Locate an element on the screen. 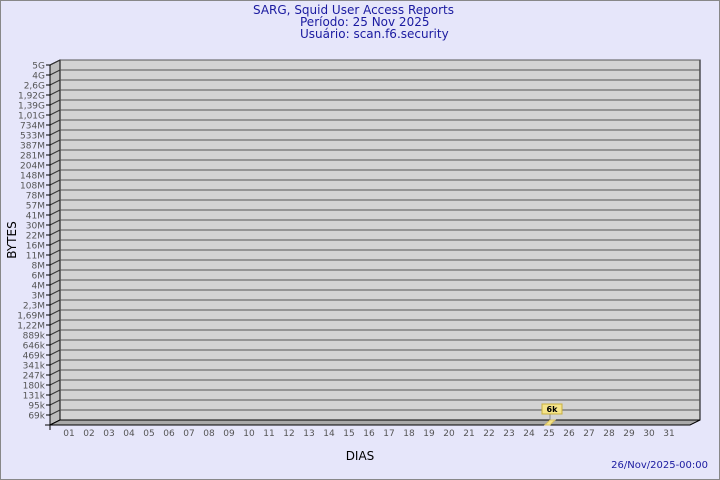  chart-user: Usuário: scan.f6.security is located at coordinates (374, 34).